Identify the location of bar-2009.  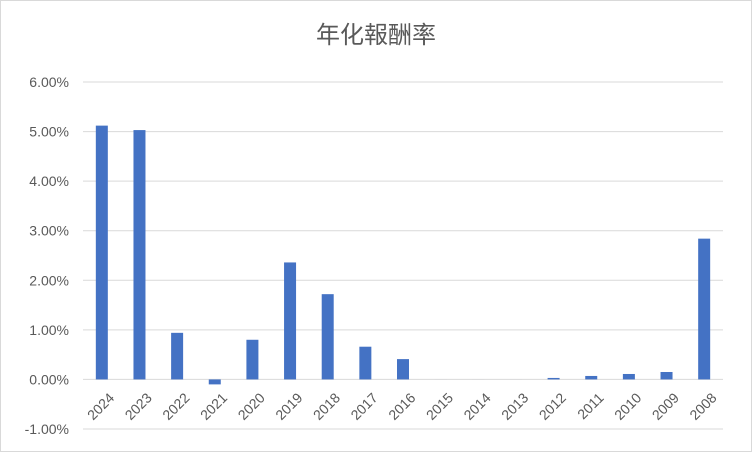
(666, 375).